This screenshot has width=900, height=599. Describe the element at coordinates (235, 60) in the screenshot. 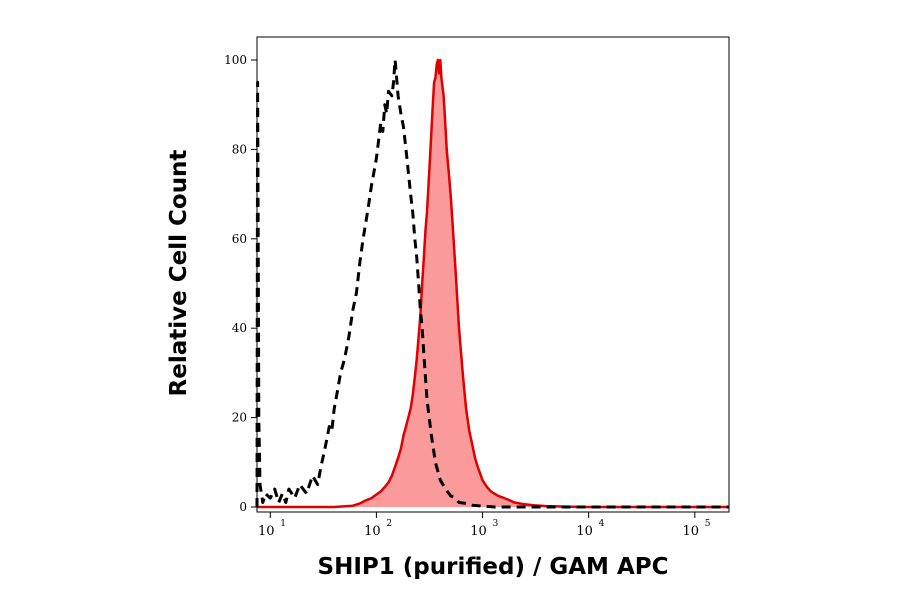

I see `y-tick-label: 100` at that location.